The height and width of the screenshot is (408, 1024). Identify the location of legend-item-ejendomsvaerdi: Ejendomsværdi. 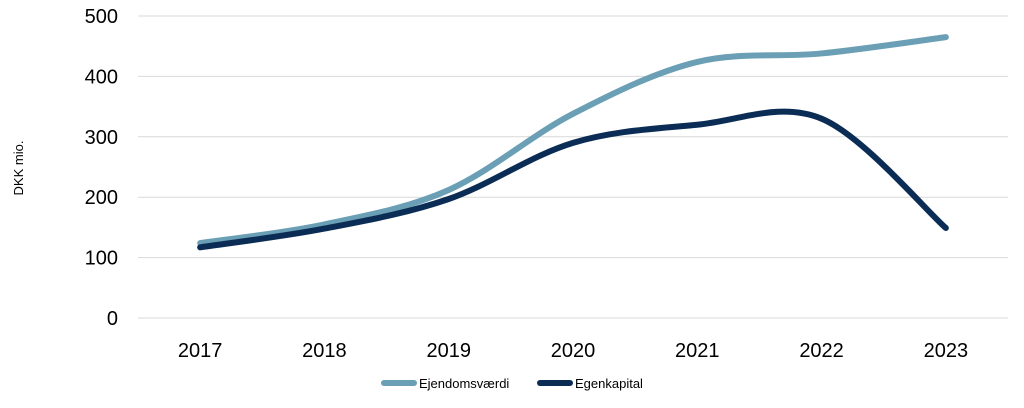
(445, 383).